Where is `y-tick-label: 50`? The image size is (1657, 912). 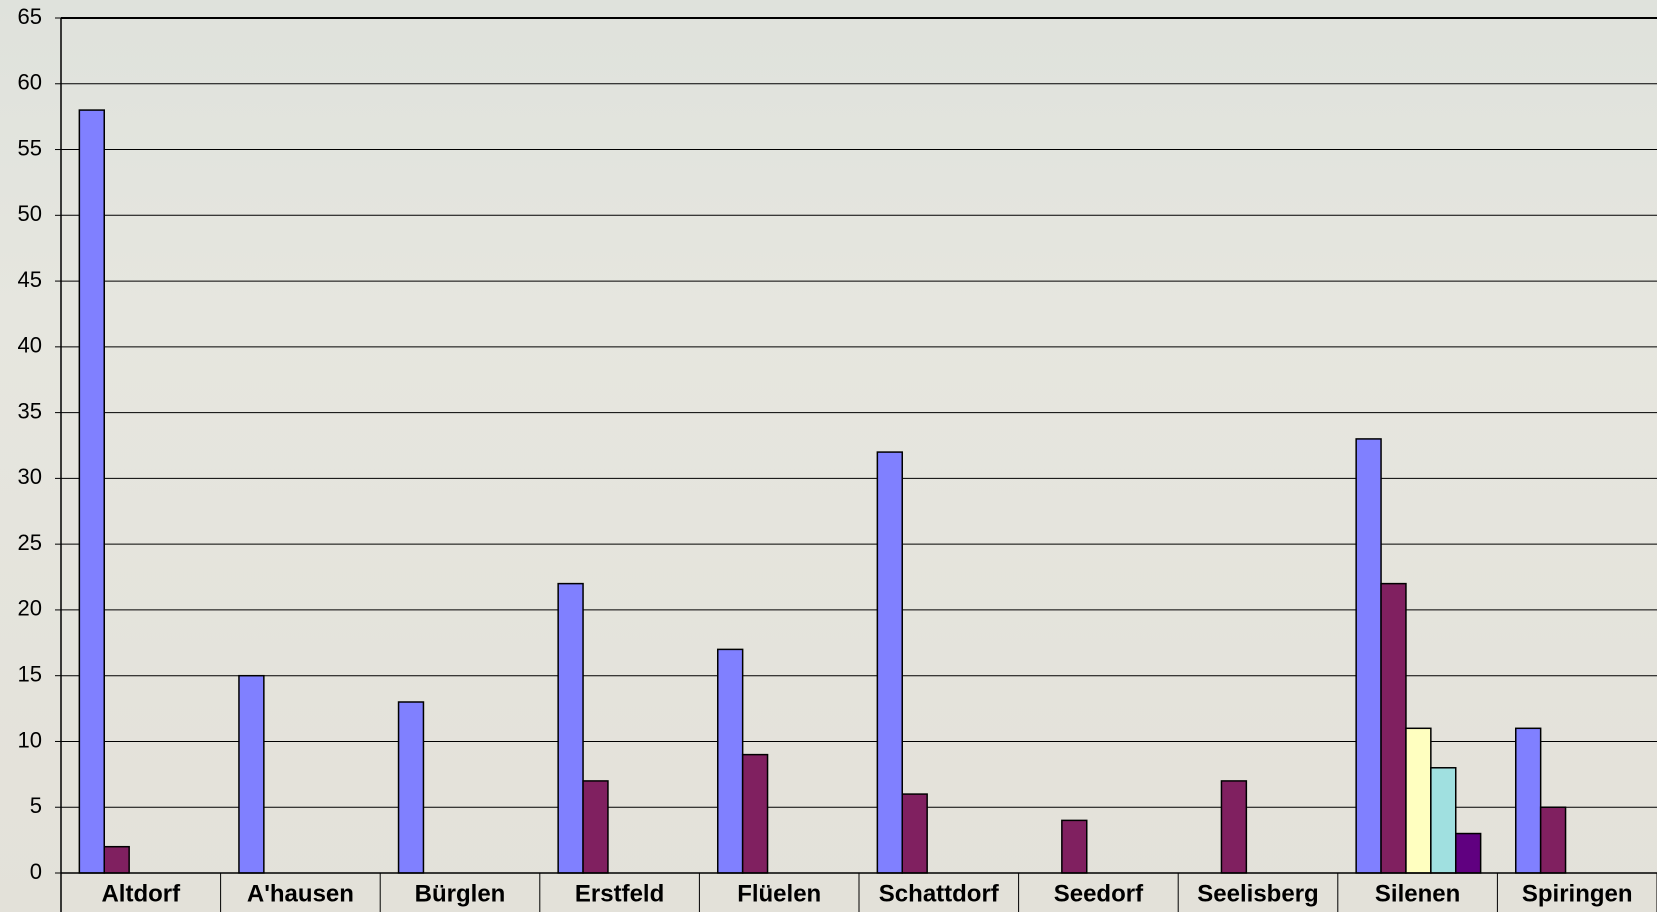 y-tick-label: 50 is located at coordinates (30, 213).